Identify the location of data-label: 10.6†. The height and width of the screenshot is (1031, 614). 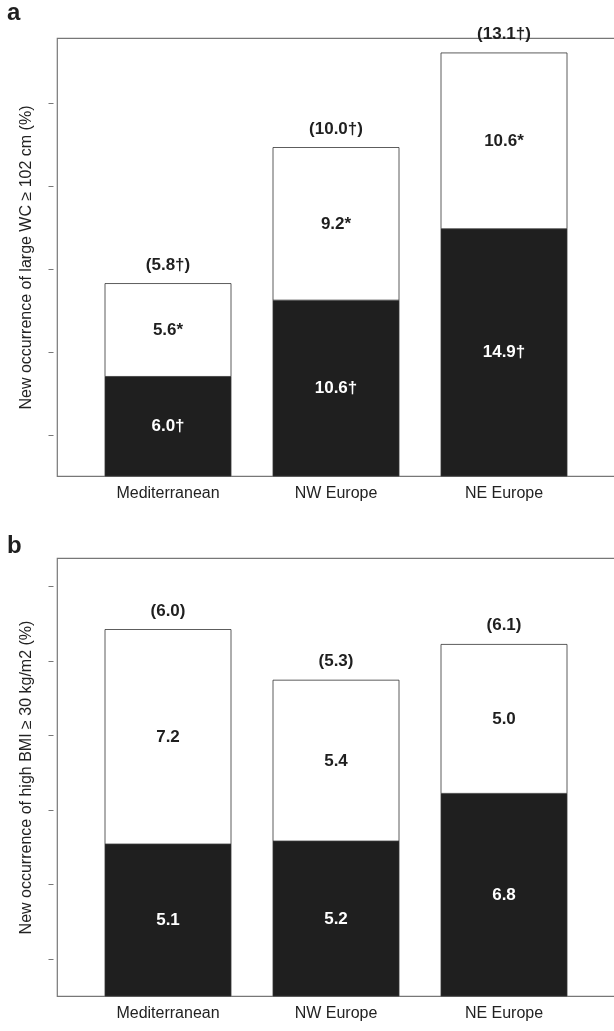
(336, 388).